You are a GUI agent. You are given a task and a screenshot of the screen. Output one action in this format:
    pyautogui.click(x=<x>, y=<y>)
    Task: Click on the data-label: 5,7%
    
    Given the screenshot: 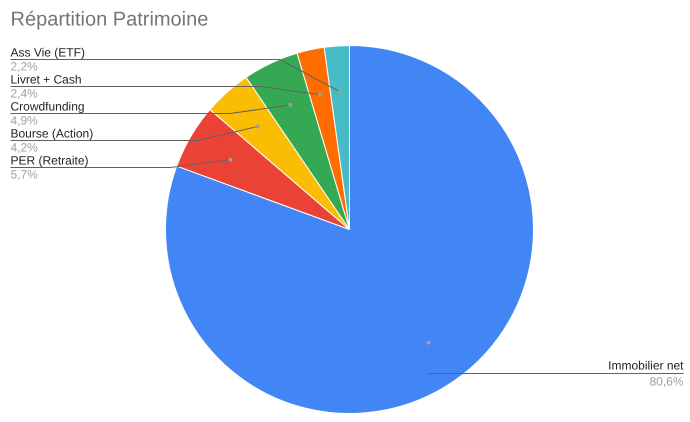 What is the action you would take?
    pyautogui.click(x=24, y=175)
    